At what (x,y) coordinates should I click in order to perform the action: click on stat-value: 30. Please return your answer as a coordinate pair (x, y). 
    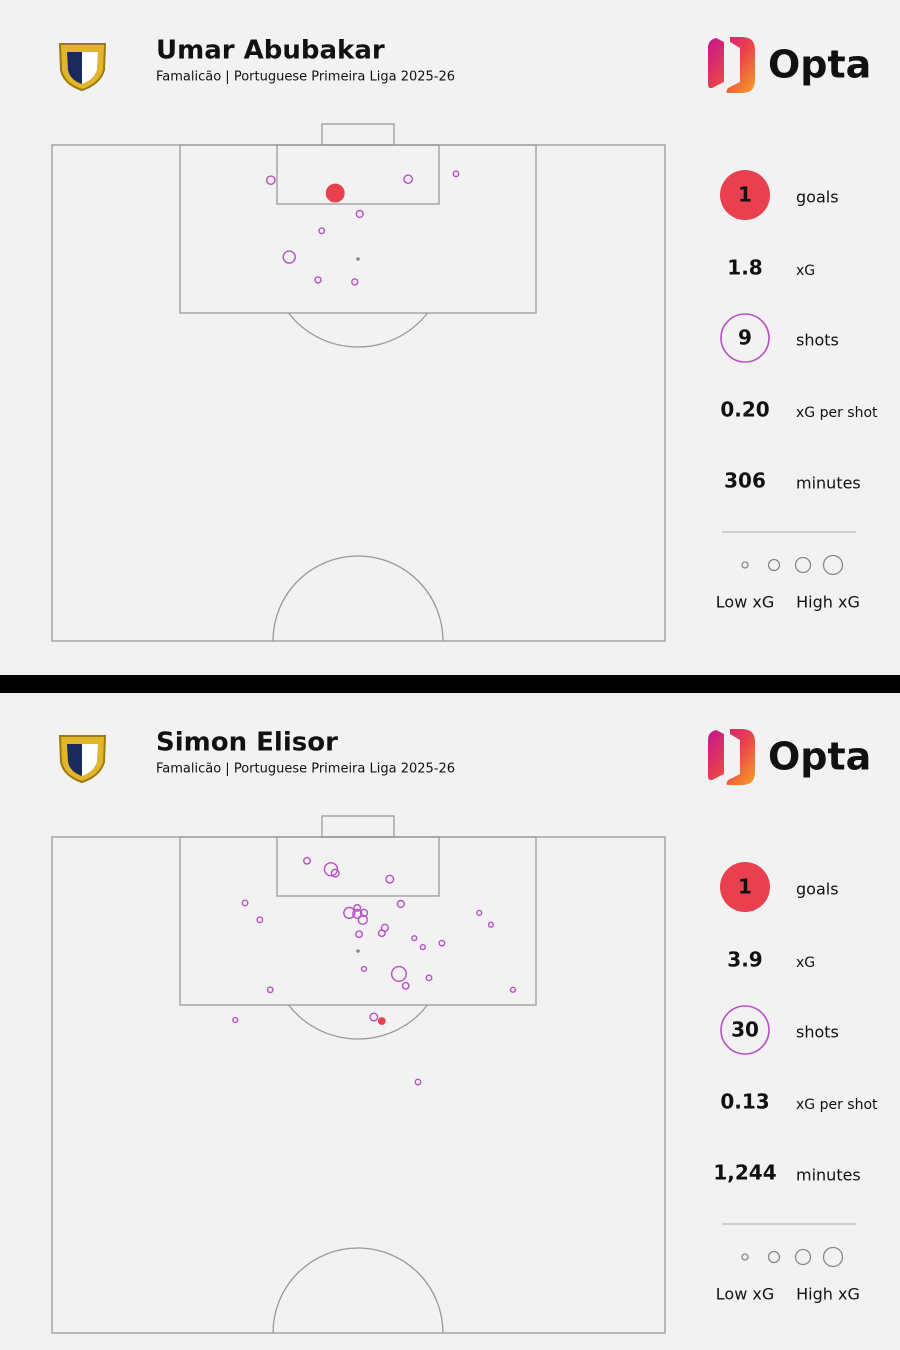
    Looking at the image, I should click on (745, 1030).